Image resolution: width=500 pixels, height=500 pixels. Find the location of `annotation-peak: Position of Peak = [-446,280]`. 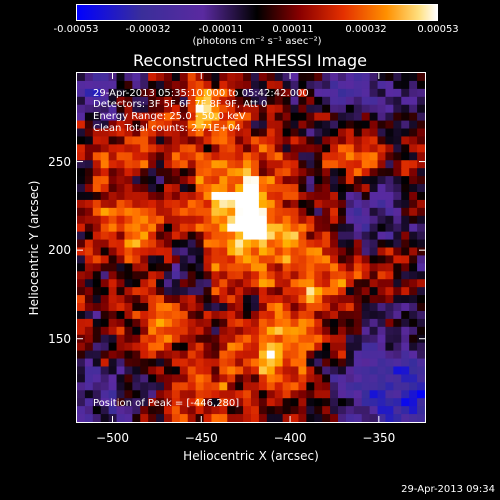

annotation-peak: Position of Peak = [-446,280] is located at coordinates (166, 403).